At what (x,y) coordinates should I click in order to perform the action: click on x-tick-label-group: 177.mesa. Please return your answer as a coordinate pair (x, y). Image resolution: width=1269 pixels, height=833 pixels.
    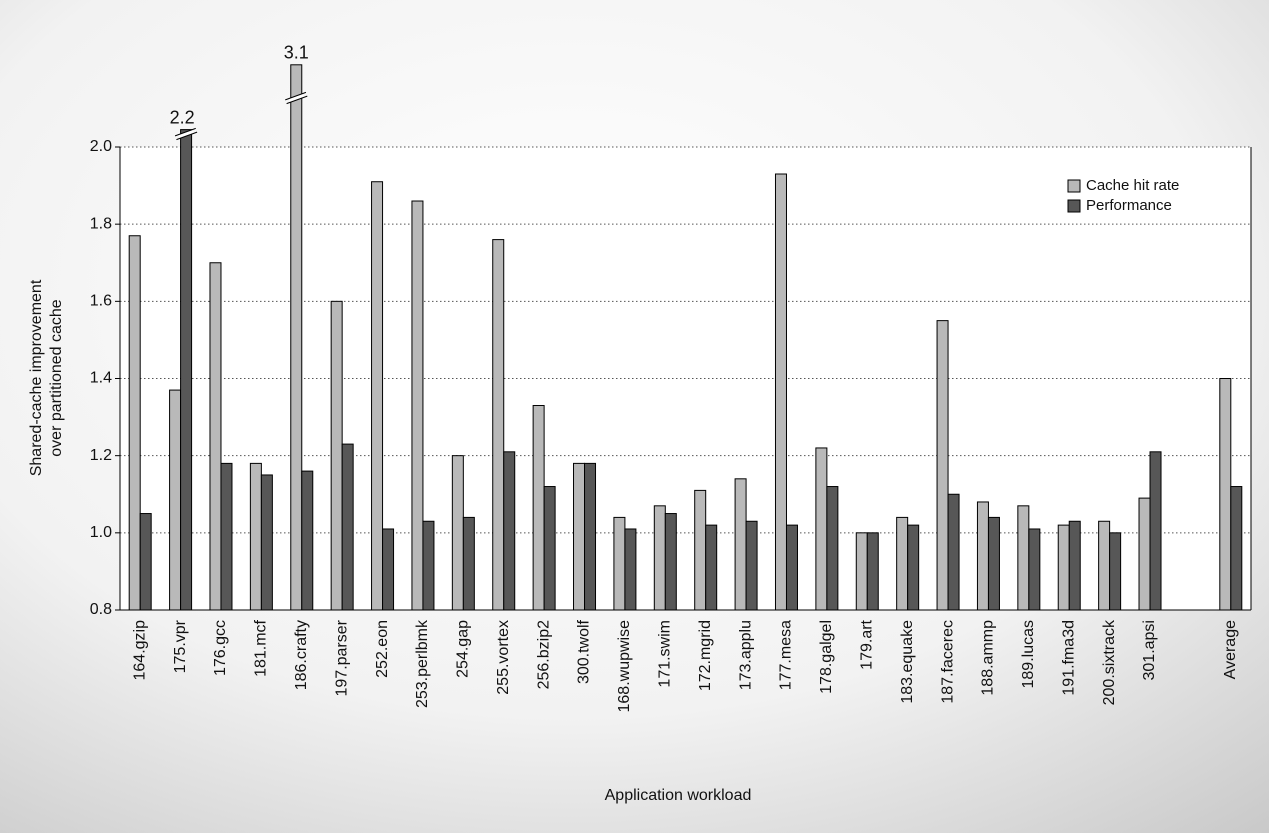
    Looking at the image, I should click on (786, 655).